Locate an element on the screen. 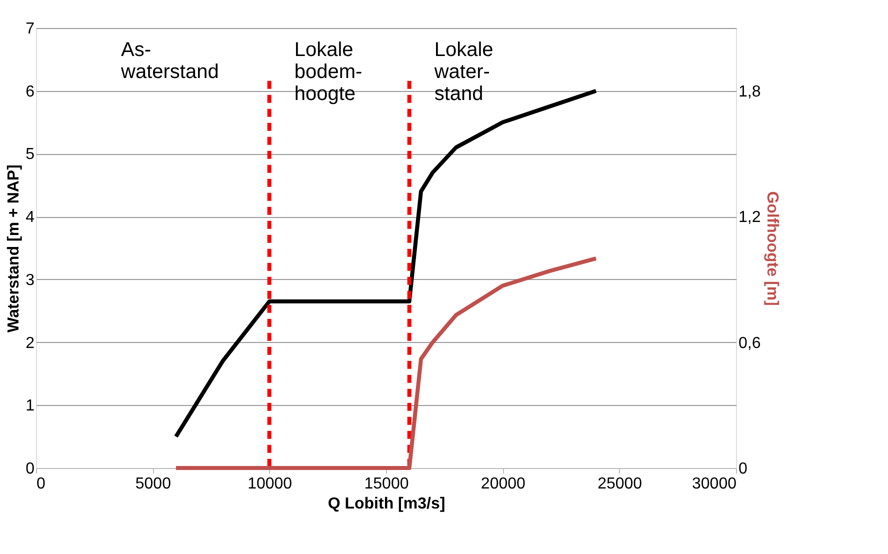 The image size is (888, 554). x-axis-title: Q Lobith [m3/s] is located at coordinates (387, 504).